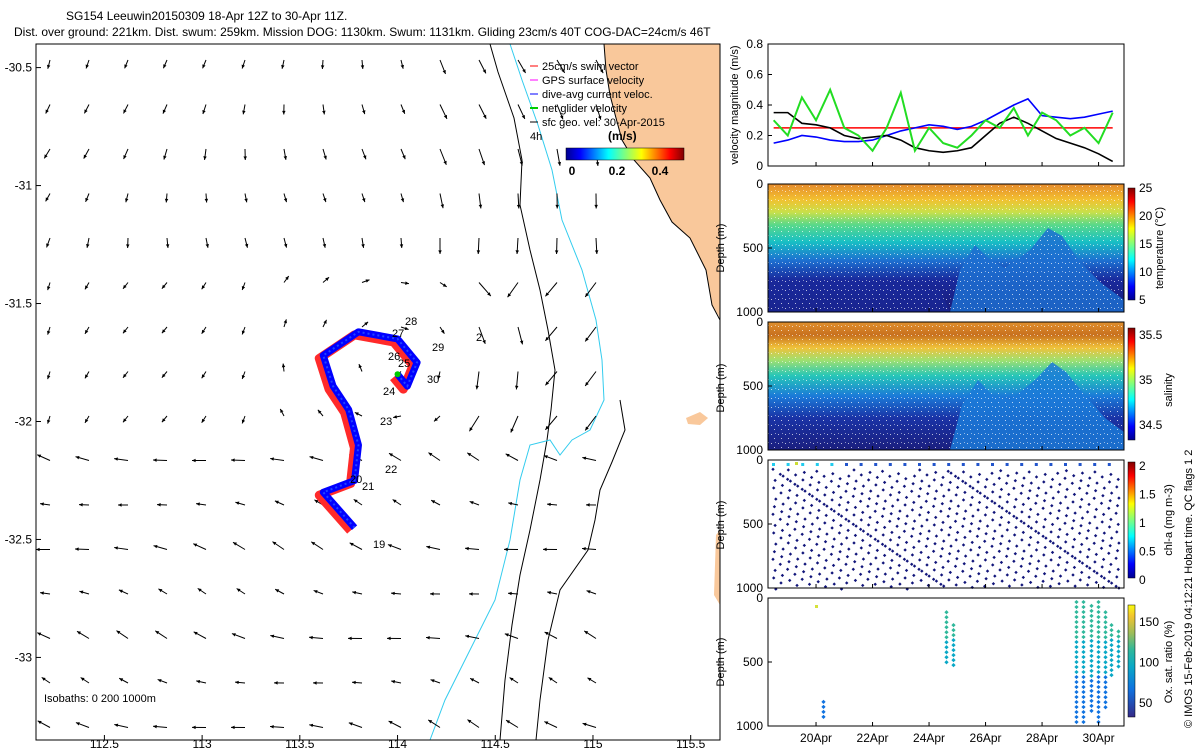 Image resolution: width=1200 pixels, height=750 pixels. What do you see at coordinates (1149, 622) in the screenshot?
I see `oxygen-cbar-tick: 150` at bounding box center [1149, 622].